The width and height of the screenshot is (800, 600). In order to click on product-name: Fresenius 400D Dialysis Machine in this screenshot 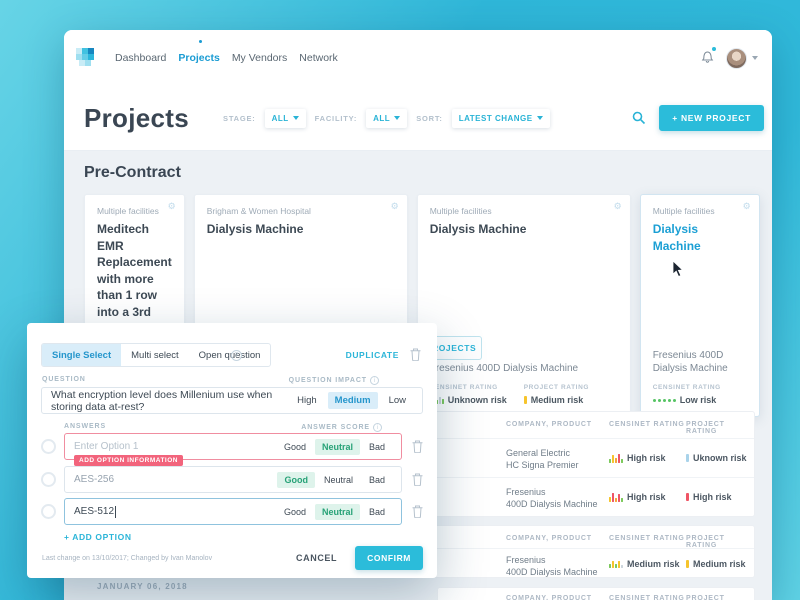, I will do `click(504, 369)`.